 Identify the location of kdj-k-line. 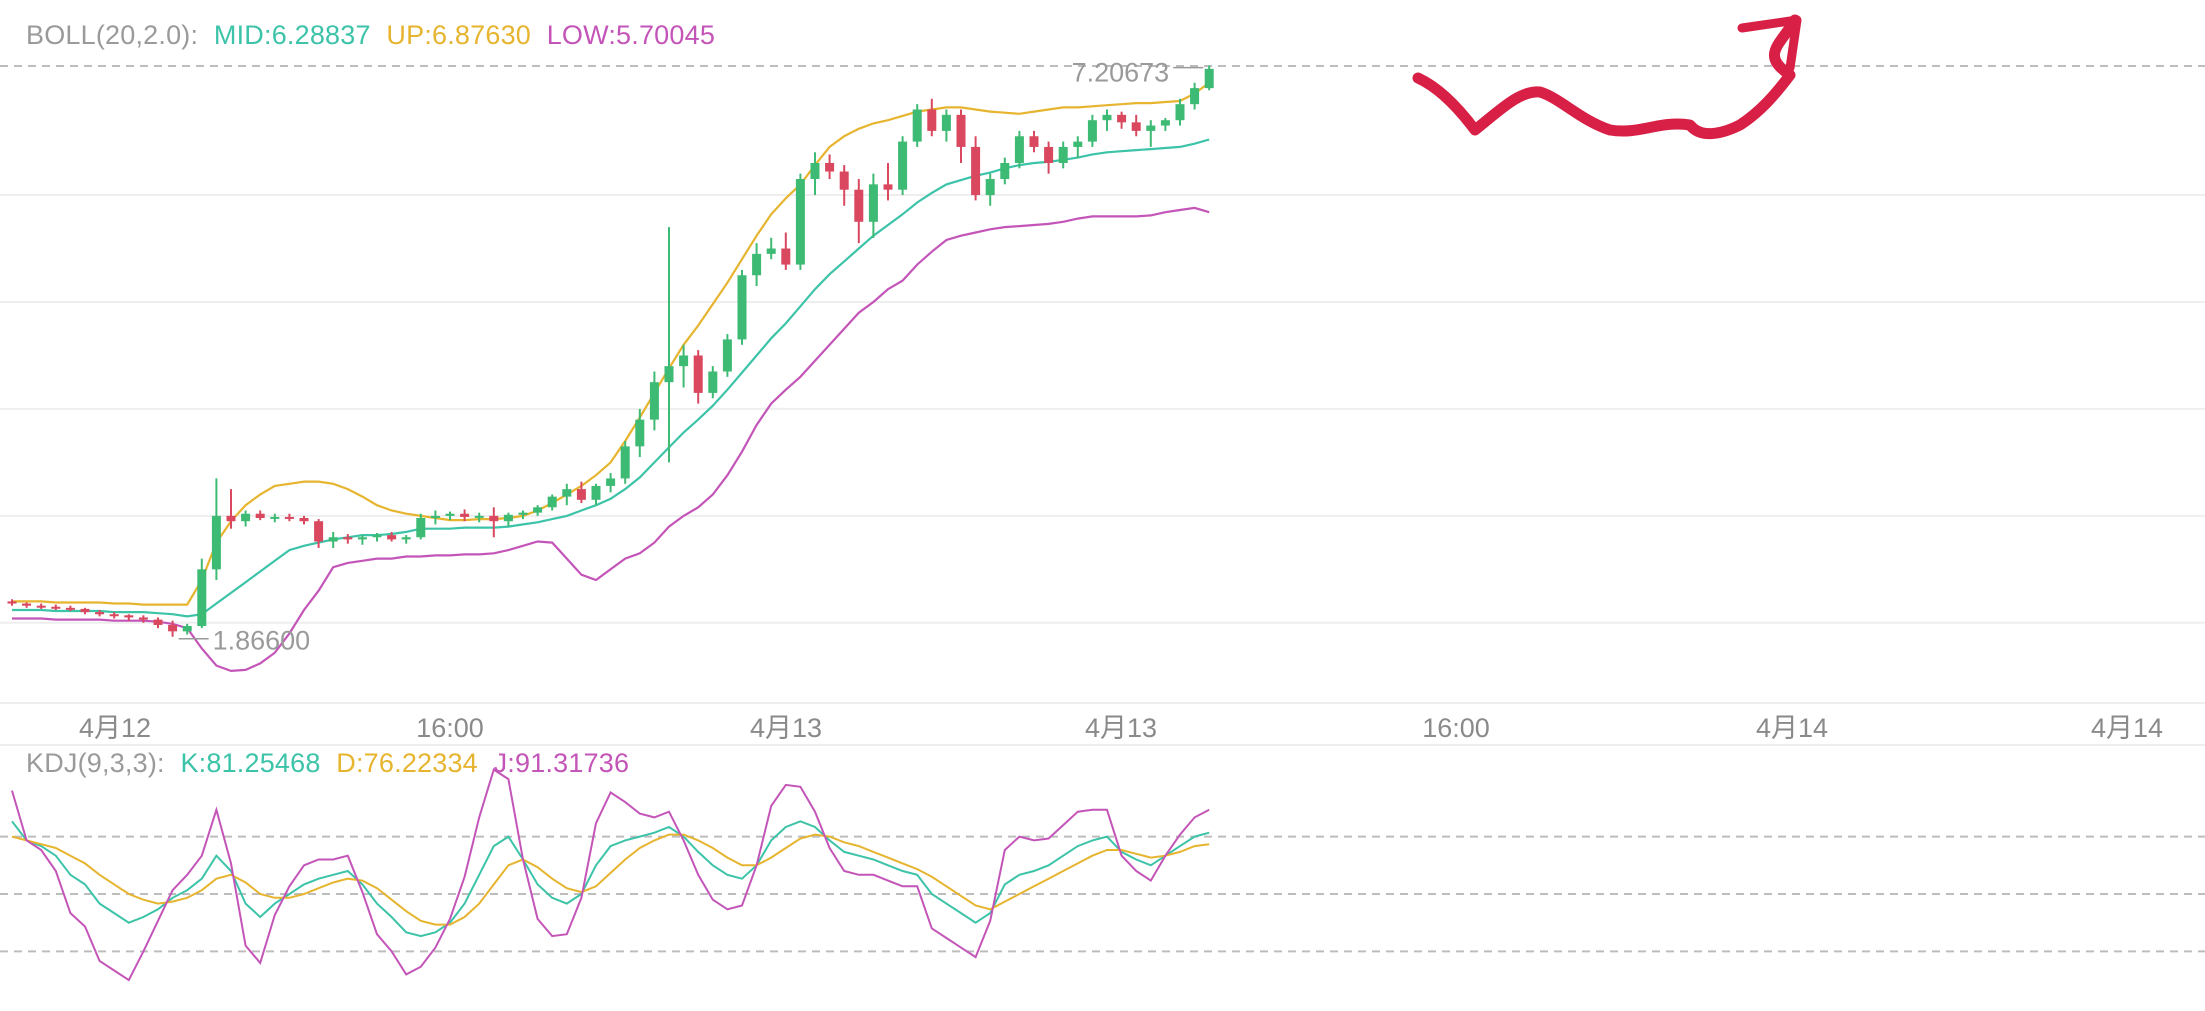
(610, 879).